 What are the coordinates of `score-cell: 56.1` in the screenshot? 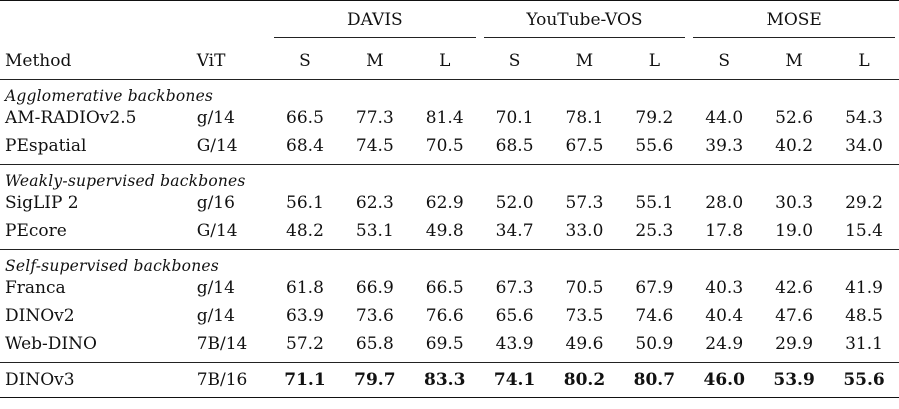 It's located at (305, 202).